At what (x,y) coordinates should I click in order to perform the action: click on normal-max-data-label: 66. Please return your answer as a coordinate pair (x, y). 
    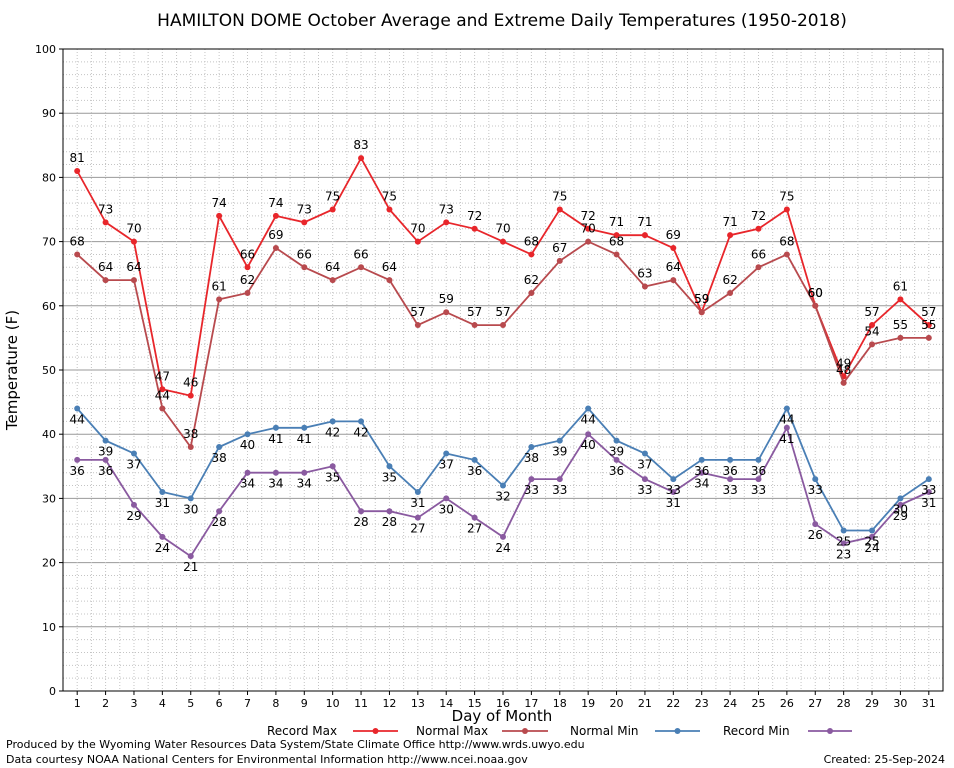
    Looking at the image, I should click on (758, 254).